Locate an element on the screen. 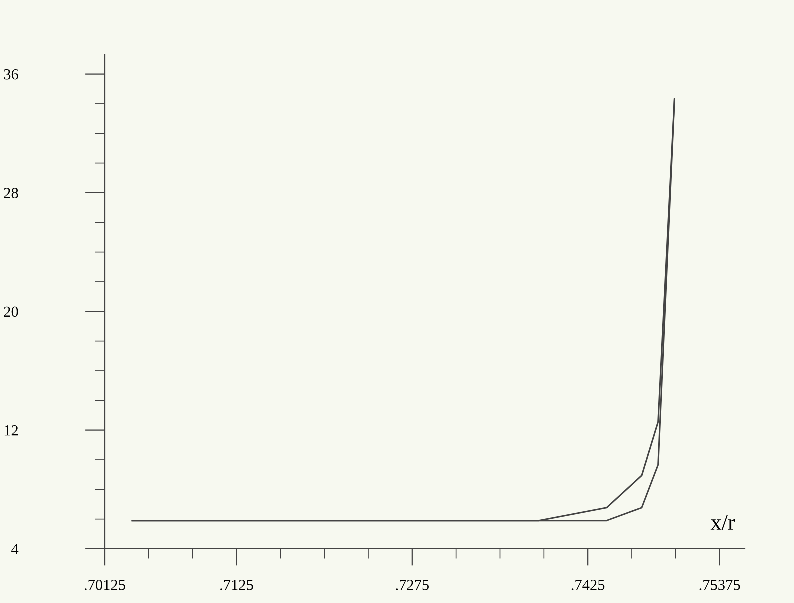 This screenshot has width=794, height=603. x-tick-label: .7425 is located at coordinates (588, 585).